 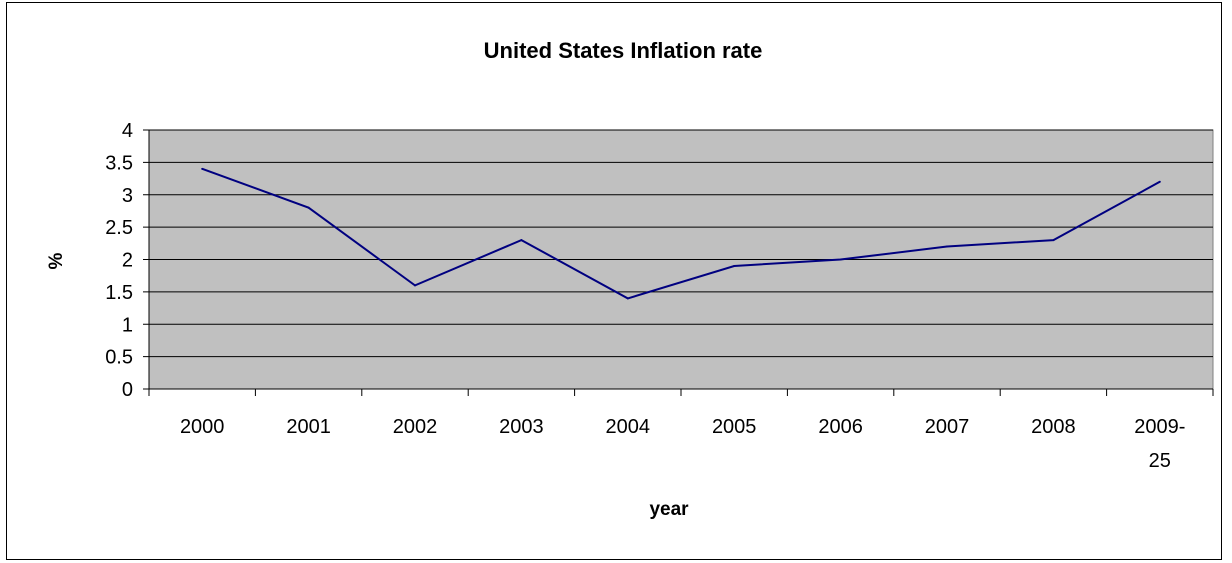 I want to click on y-tick-label: 1, so click(x=127, y=325).